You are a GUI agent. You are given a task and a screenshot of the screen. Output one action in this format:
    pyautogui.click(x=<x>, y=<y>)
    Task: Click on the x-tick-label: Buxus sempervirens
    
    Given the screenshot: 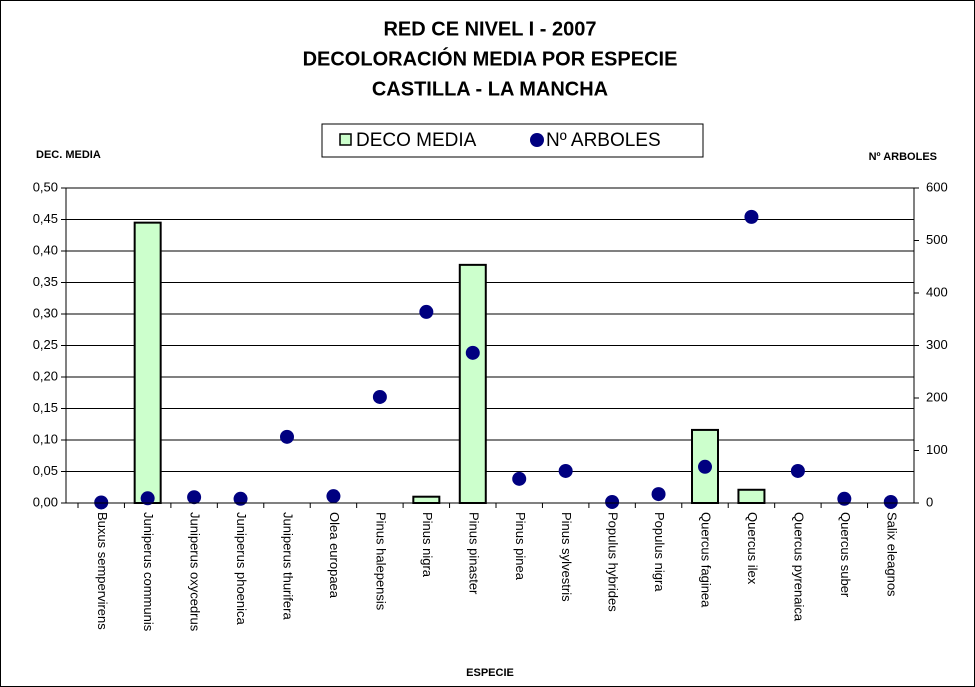 What is the action you would take?
    pyautogui.click(x=102, y=571)
    